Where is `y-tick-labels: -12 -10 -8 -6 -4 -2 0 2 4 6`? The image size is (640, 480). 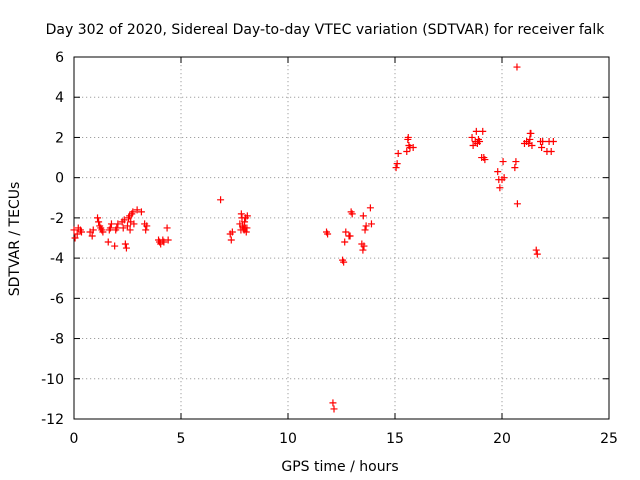
y-tick-labels: -12 -10 -8 -6 -4 -2 0 2 4 6 is located at coordinates (52, 239).